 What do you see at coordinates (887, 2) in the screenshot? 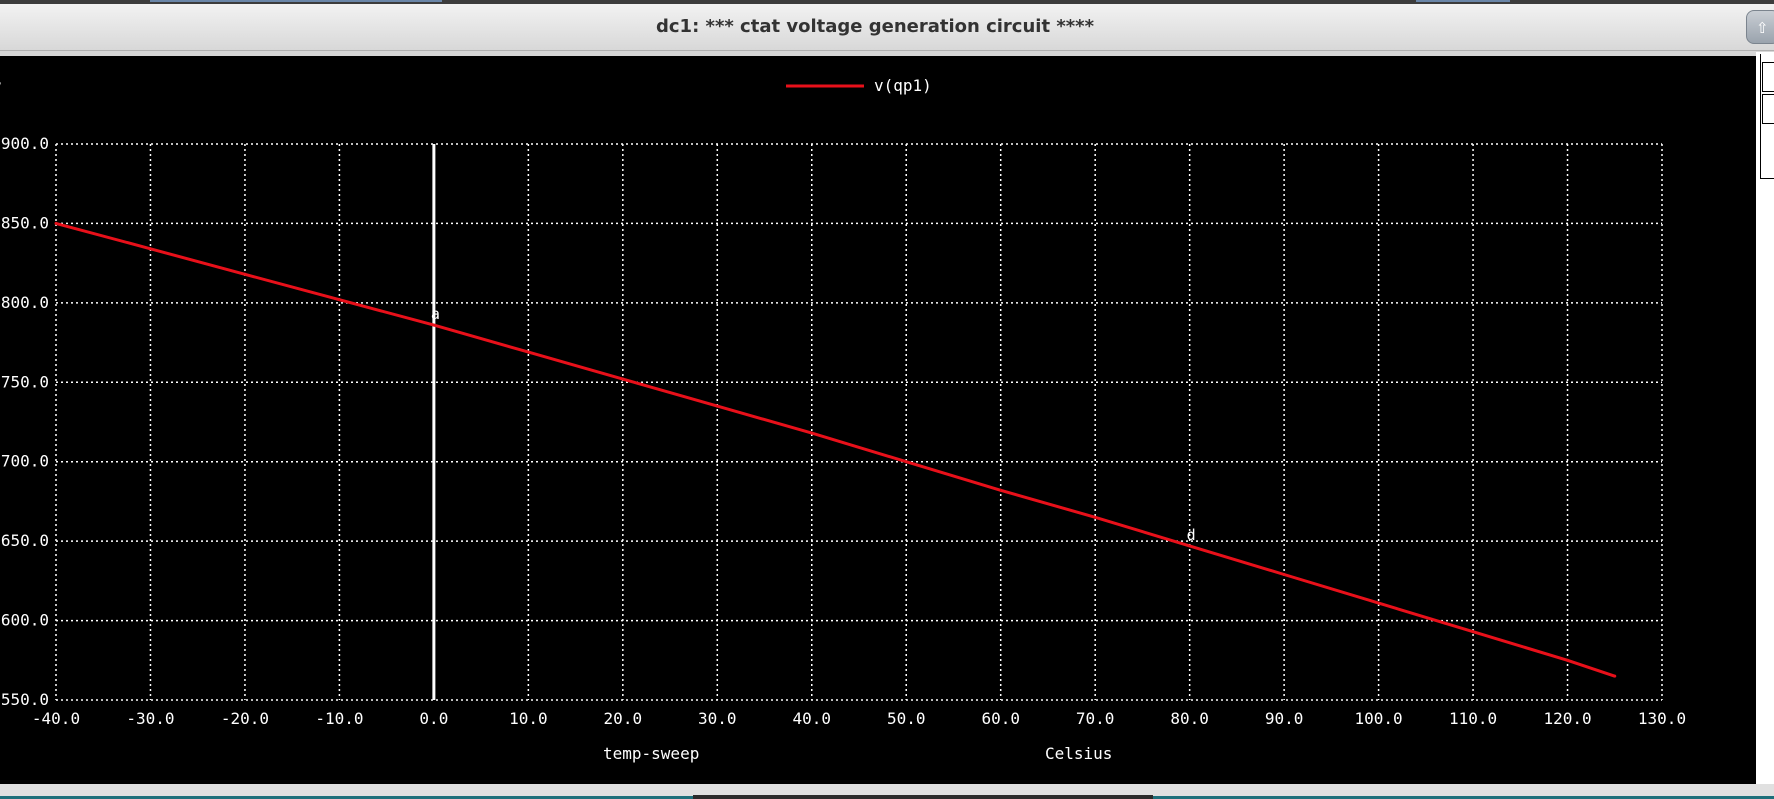
I see `desktop-top-strip` at bounding box center [887, 2].